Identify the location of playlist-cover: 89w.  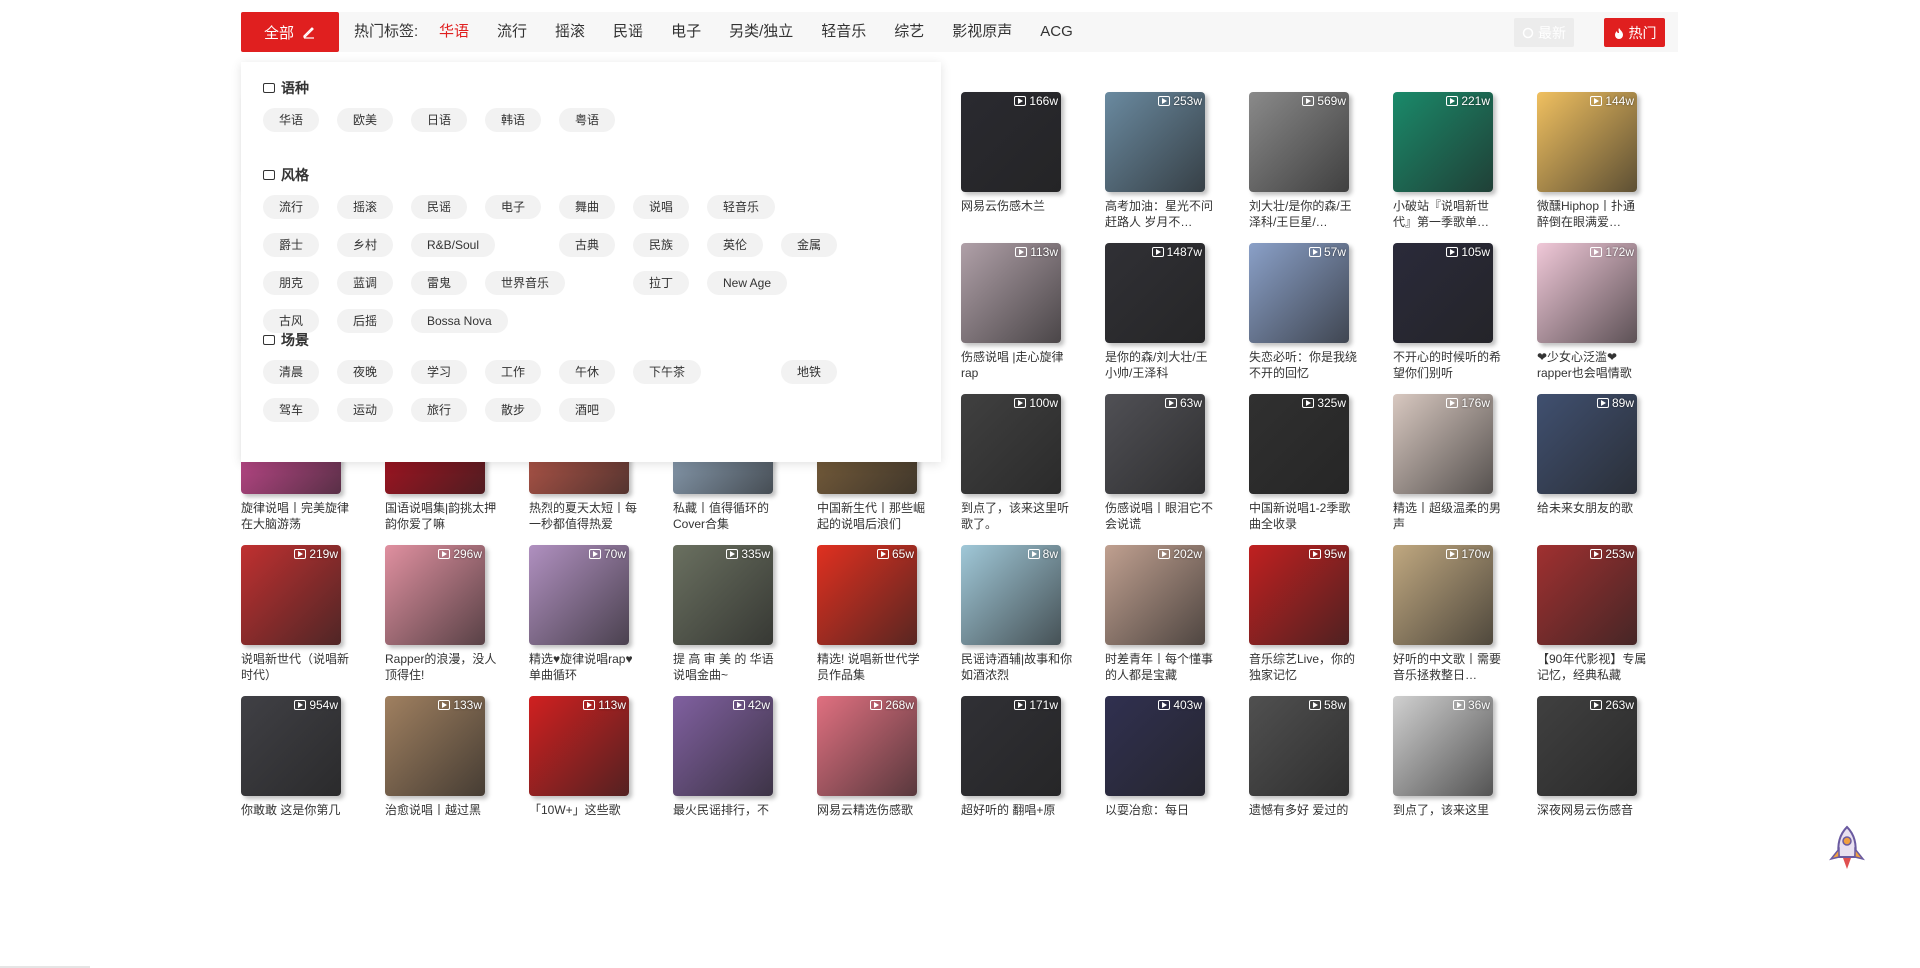
(1587, 444).